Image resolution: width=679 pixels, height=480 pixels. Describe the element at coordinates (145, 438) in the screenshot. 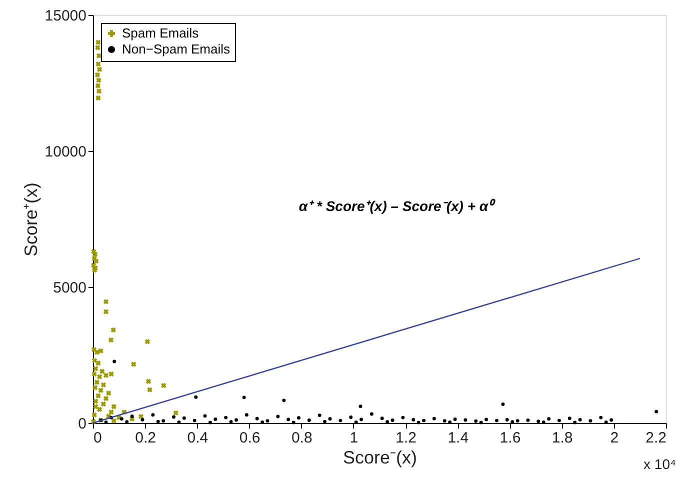

I see `x-tick-label: 0.2` at that location.